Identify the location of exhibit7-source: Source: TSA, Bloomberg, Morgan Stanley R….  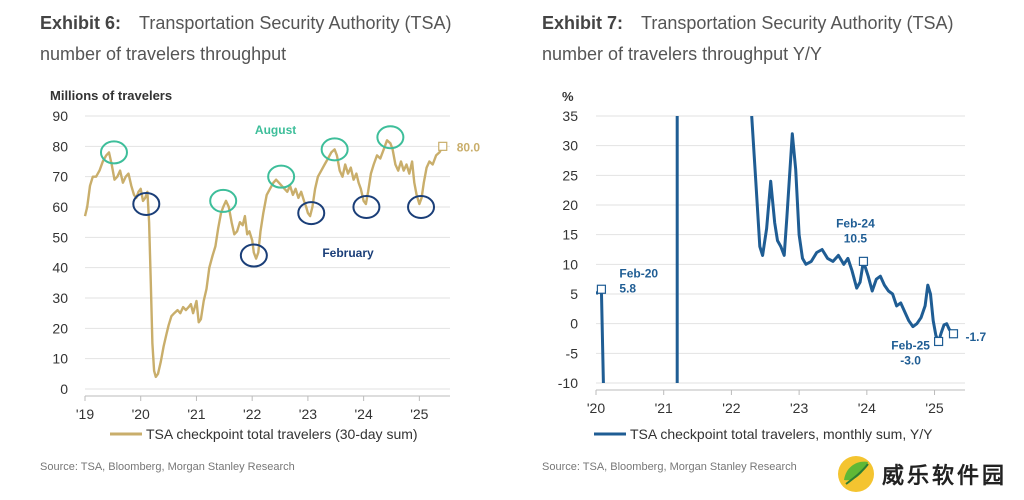
(669, 467).